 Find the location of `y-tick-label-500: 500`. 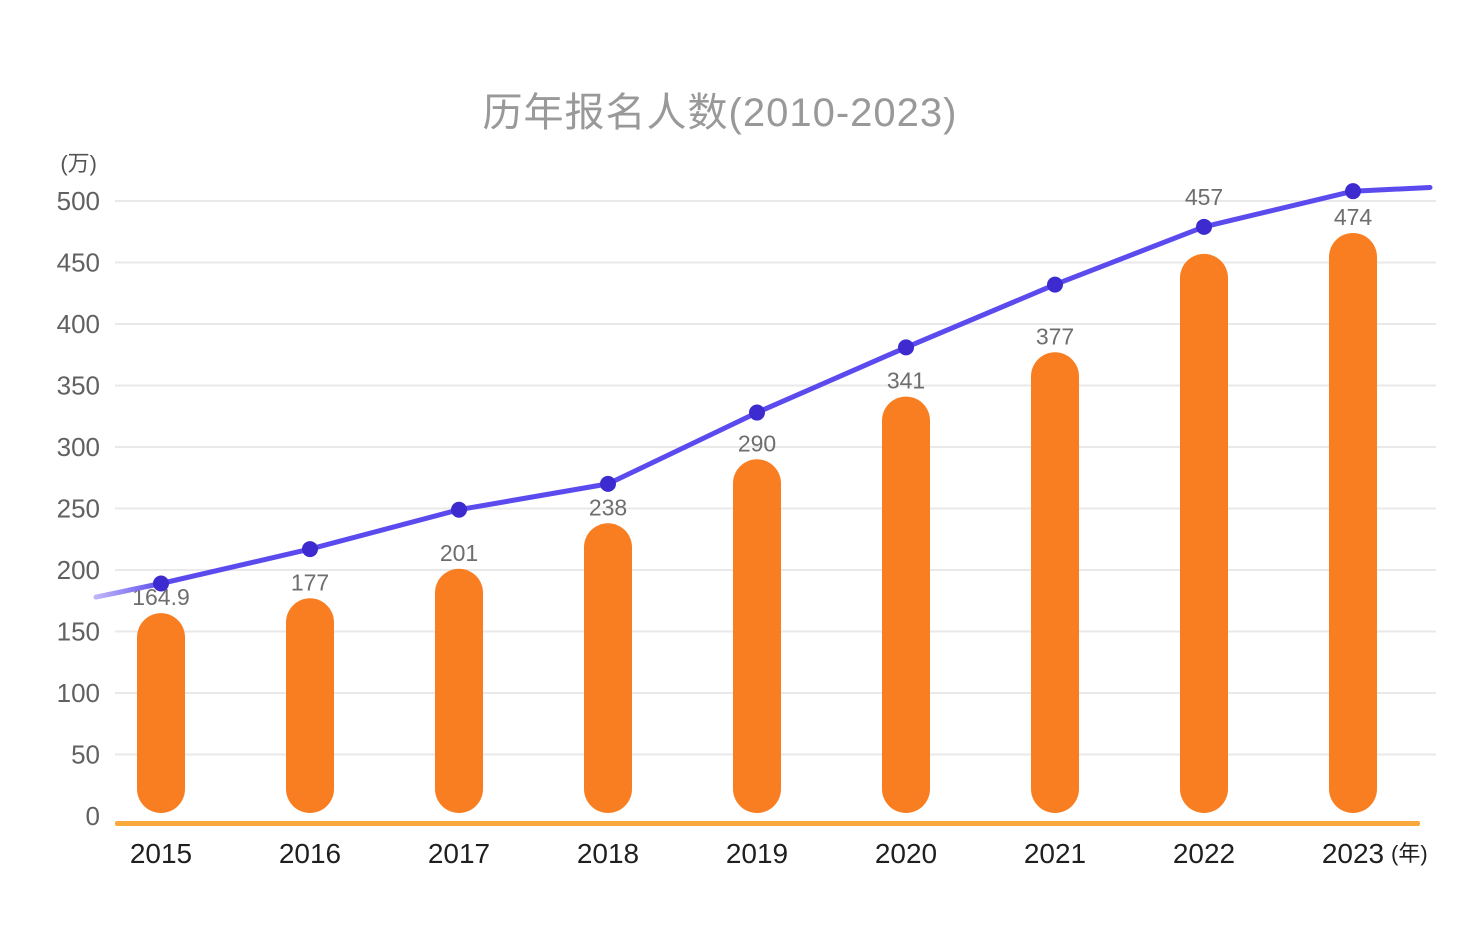

y-tick-label-500: 500 is located at coordinates (78, 201).